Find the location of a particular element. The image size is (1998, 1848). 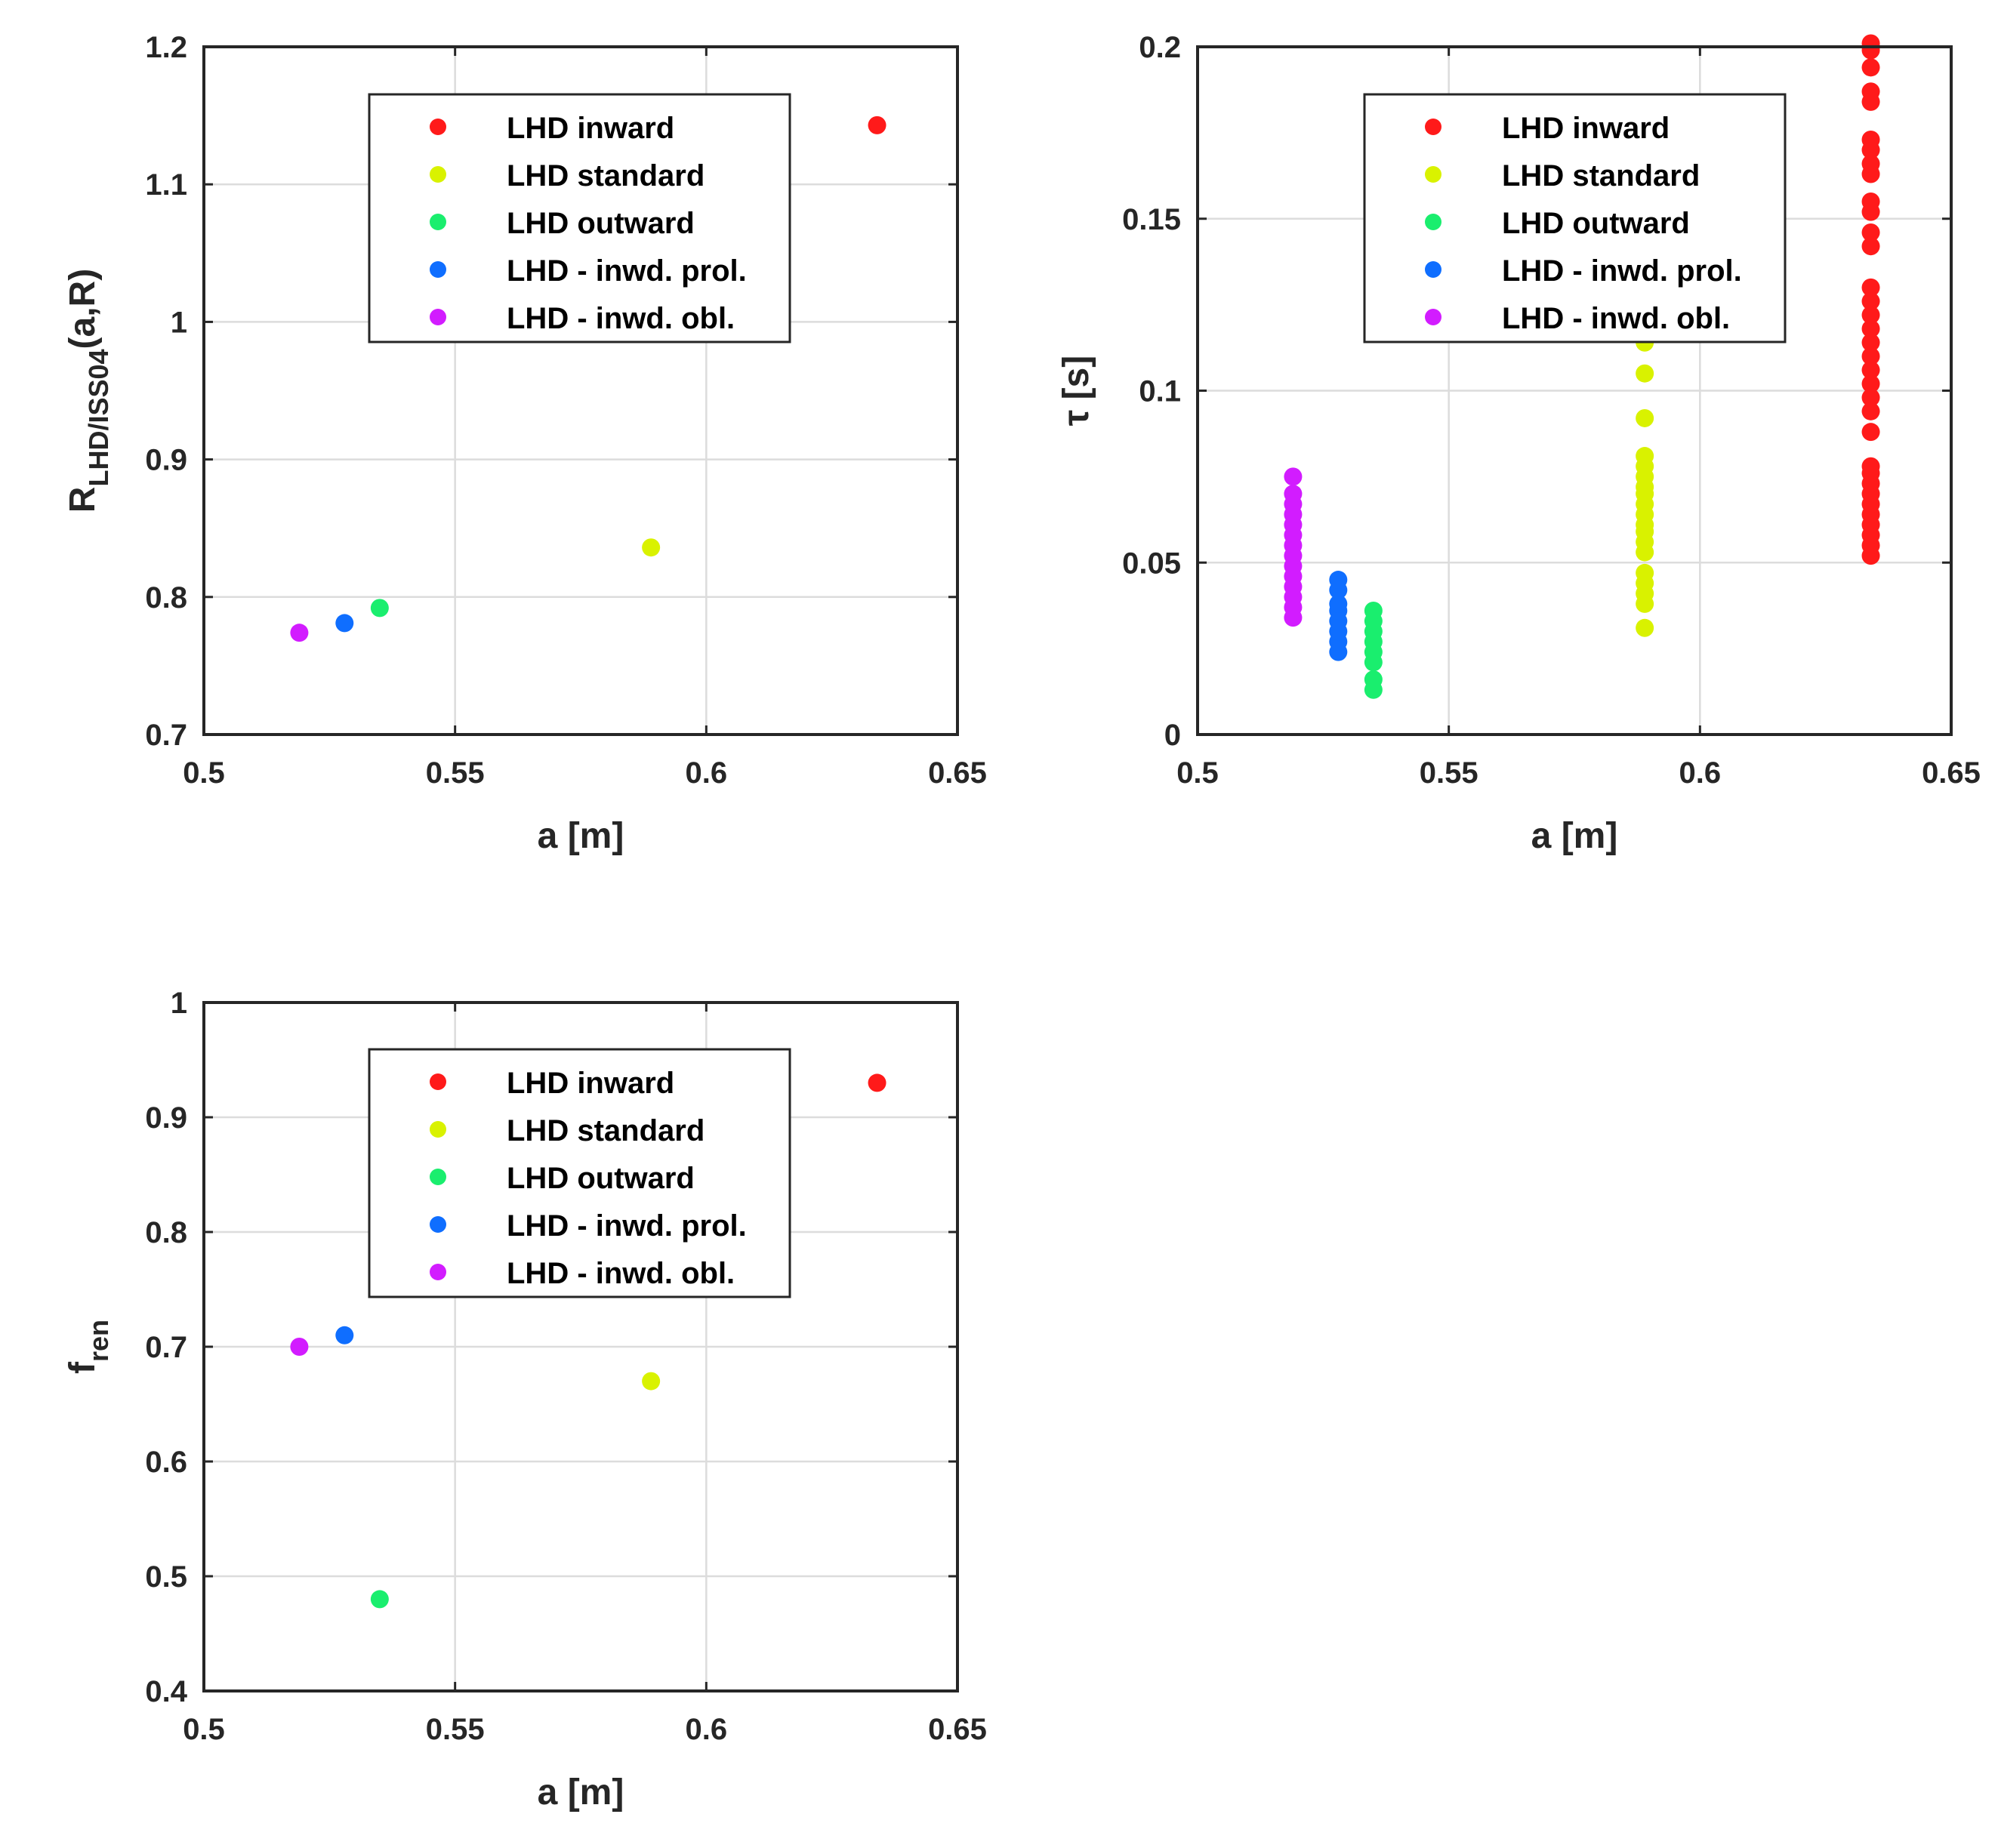

y-tick-label: 0.5 is located at coordinates (166, 1577).